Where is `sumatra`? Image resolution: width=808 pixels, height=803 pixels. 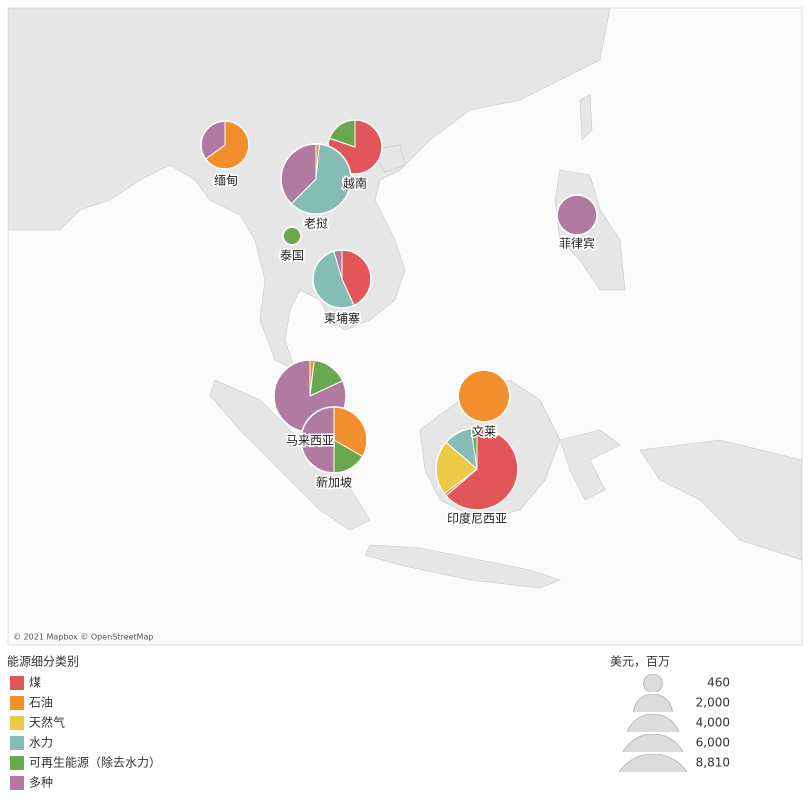 sumatra is located at coordinates (290, 455).